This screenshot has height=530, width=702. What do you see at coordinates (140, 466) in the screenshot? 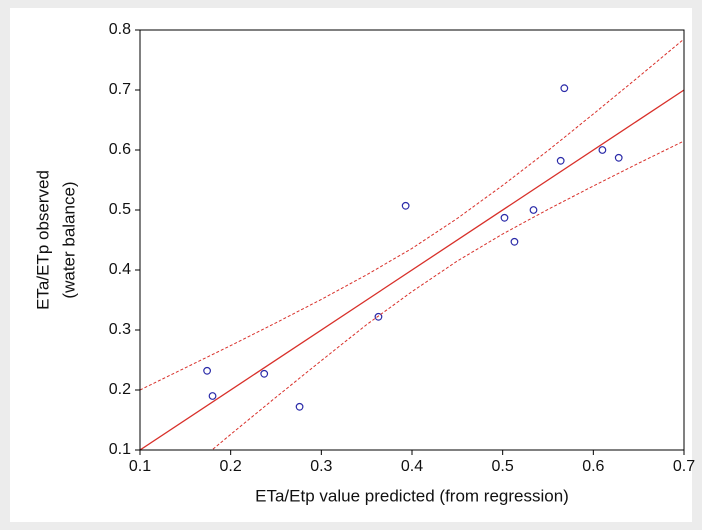
I see `x-tick-label: 0.1` at bounding box center [140, 466].